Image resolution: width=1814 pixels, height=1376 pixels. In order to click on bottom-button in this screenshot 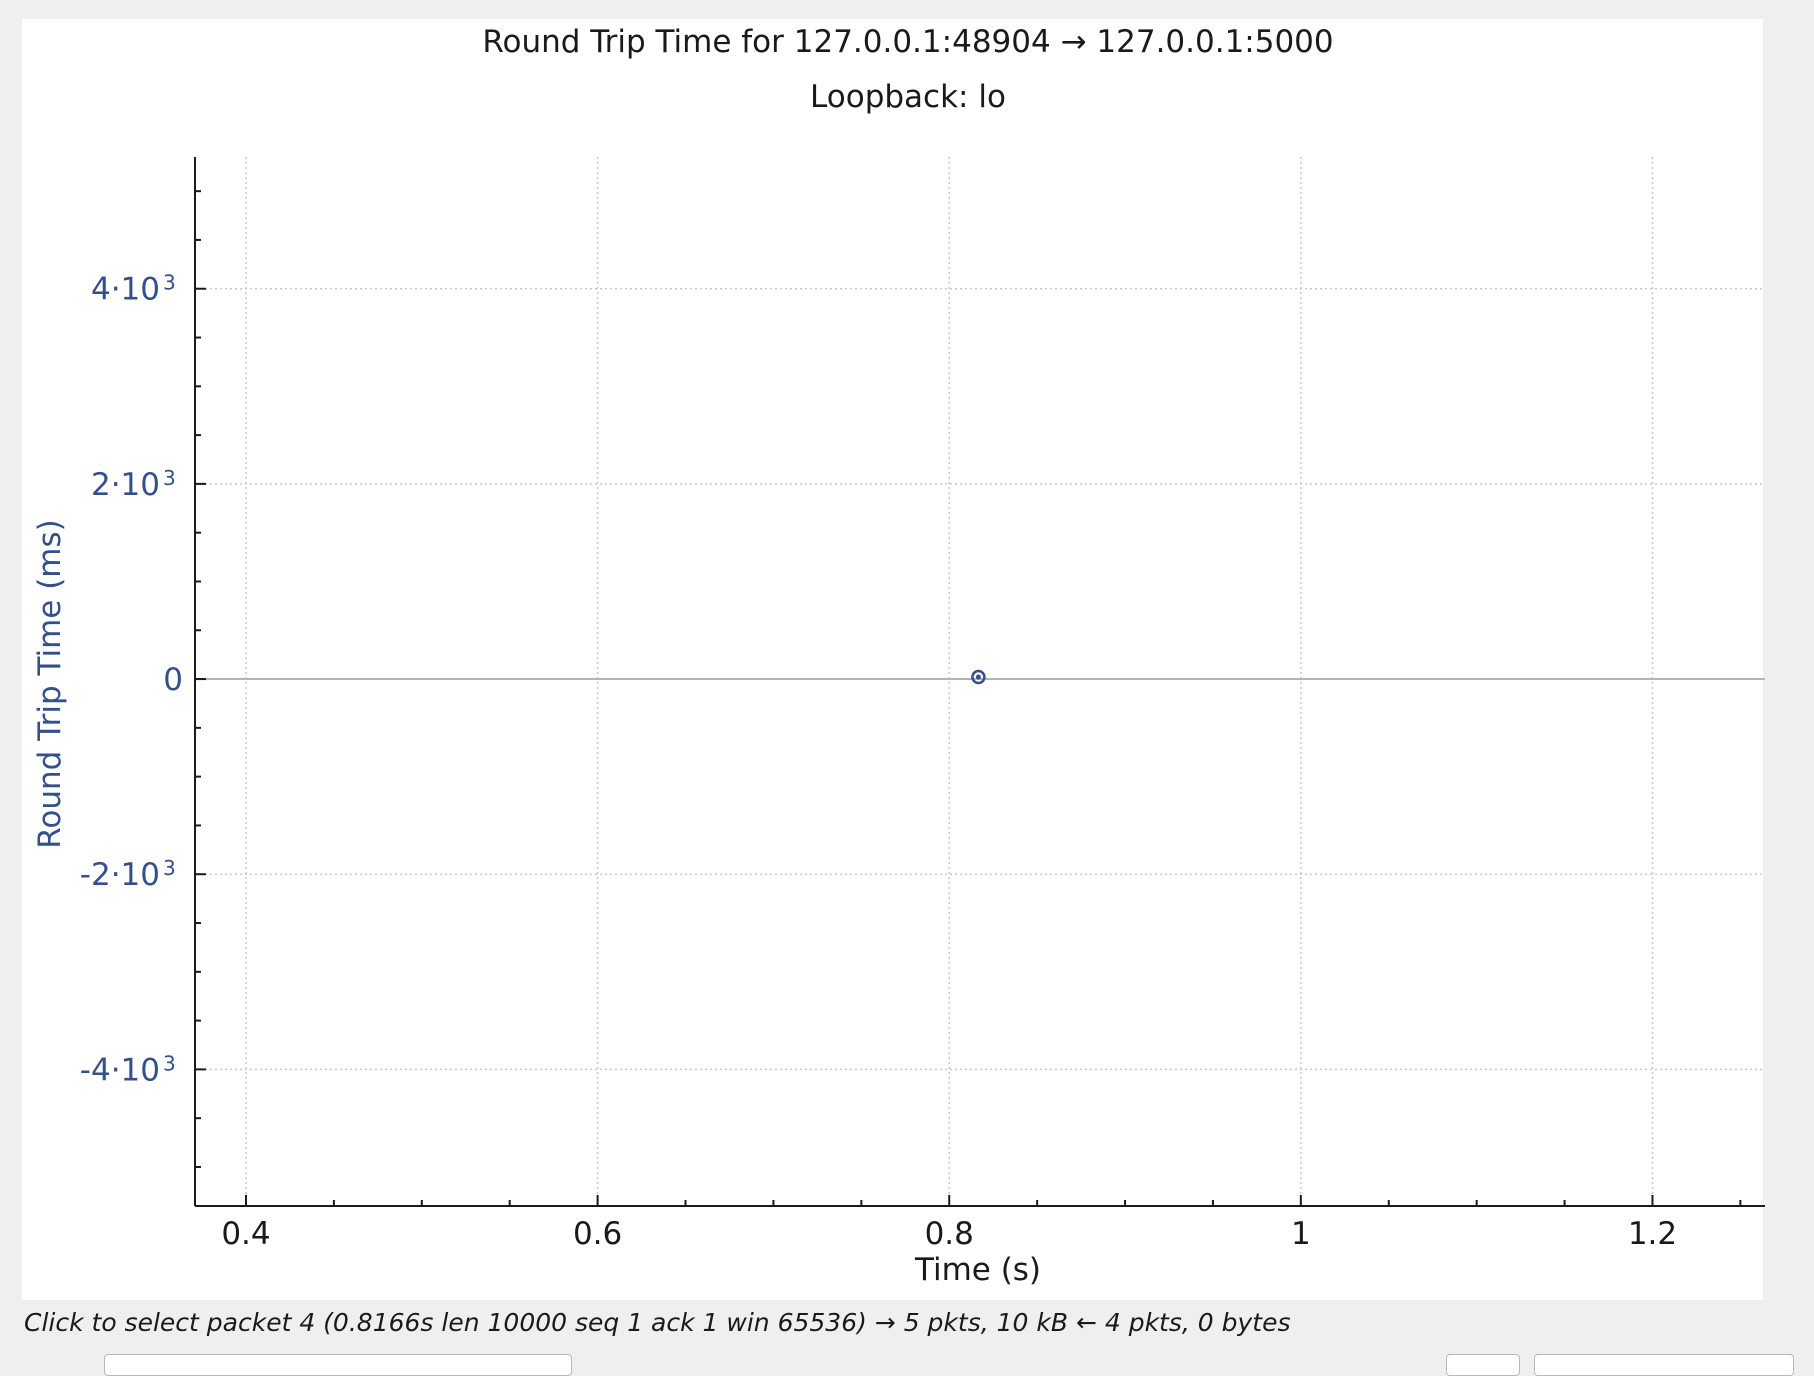, I will do `click(1664, 1365)`.